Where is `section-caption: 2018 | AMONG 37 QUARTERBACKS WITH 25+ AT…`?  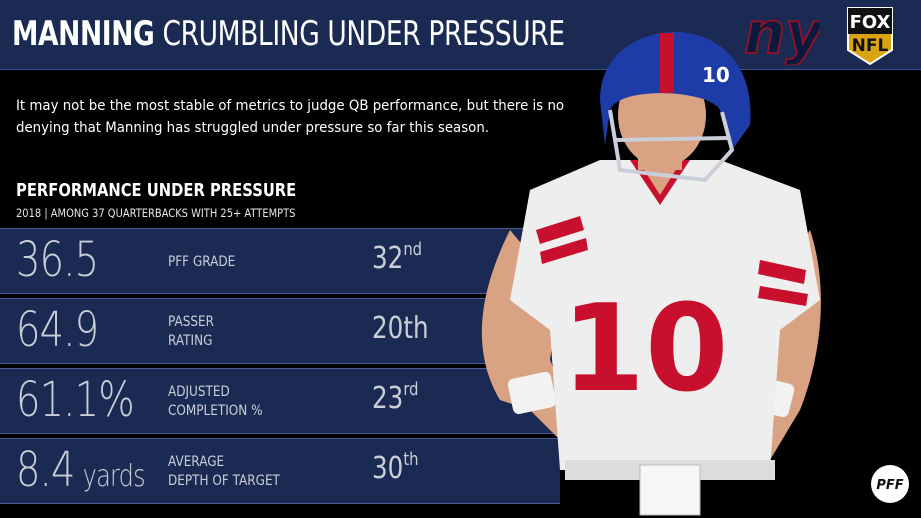
section-caption: 2018 | AMONG 37 QUARTERBACKS WITH 25+ AT… is located at coordinates (156, 213).